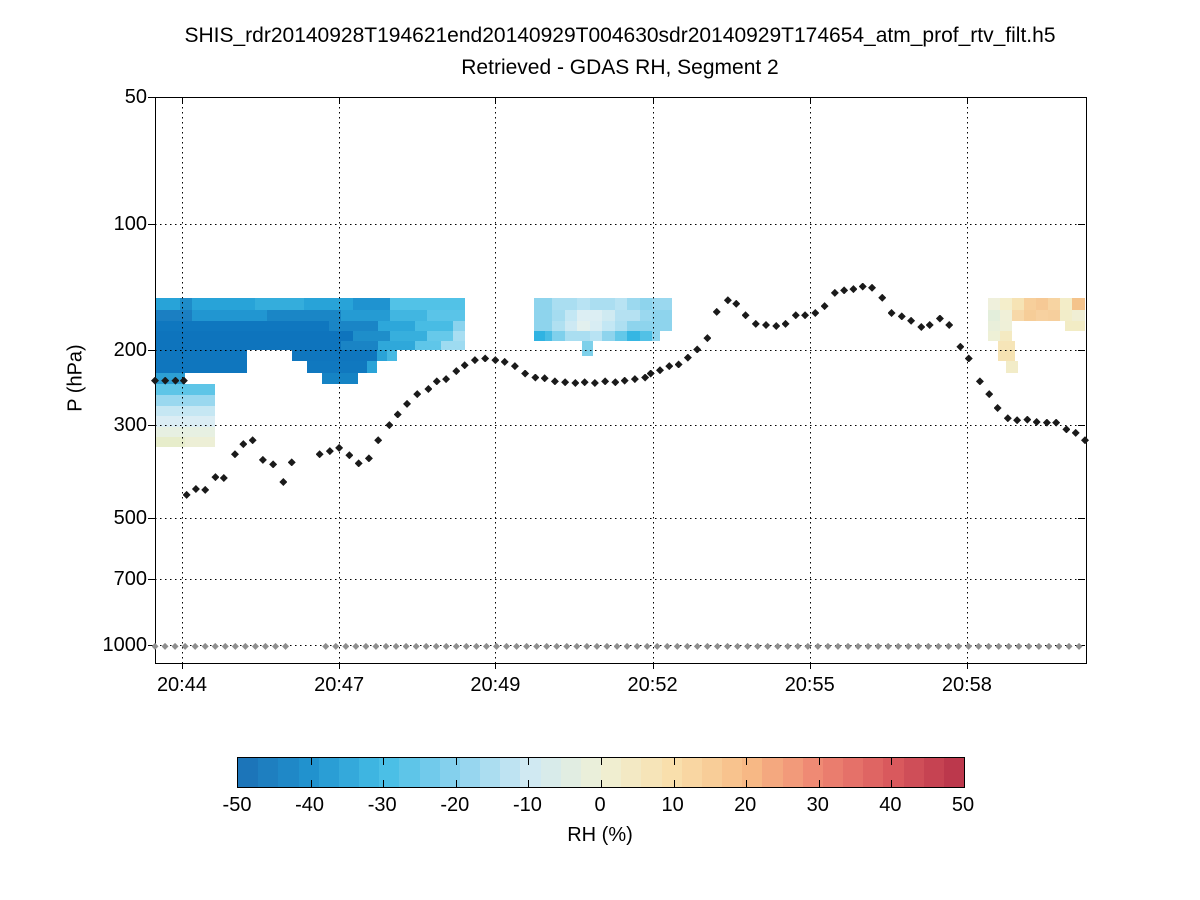  Describe the element at coordinates (130, 223) in the screenshot. I see `y-tick-label: 100` at that location.